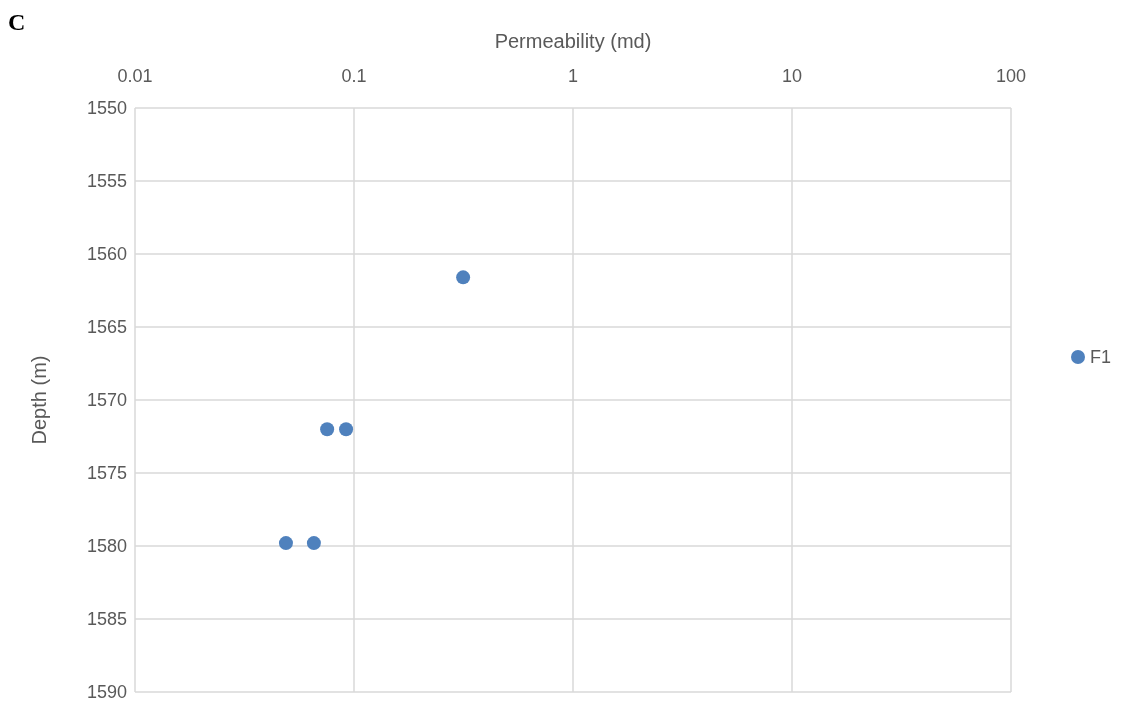 The image size is (1121, 706). I want to click on x-tick-label: 10, so click(792, 76).